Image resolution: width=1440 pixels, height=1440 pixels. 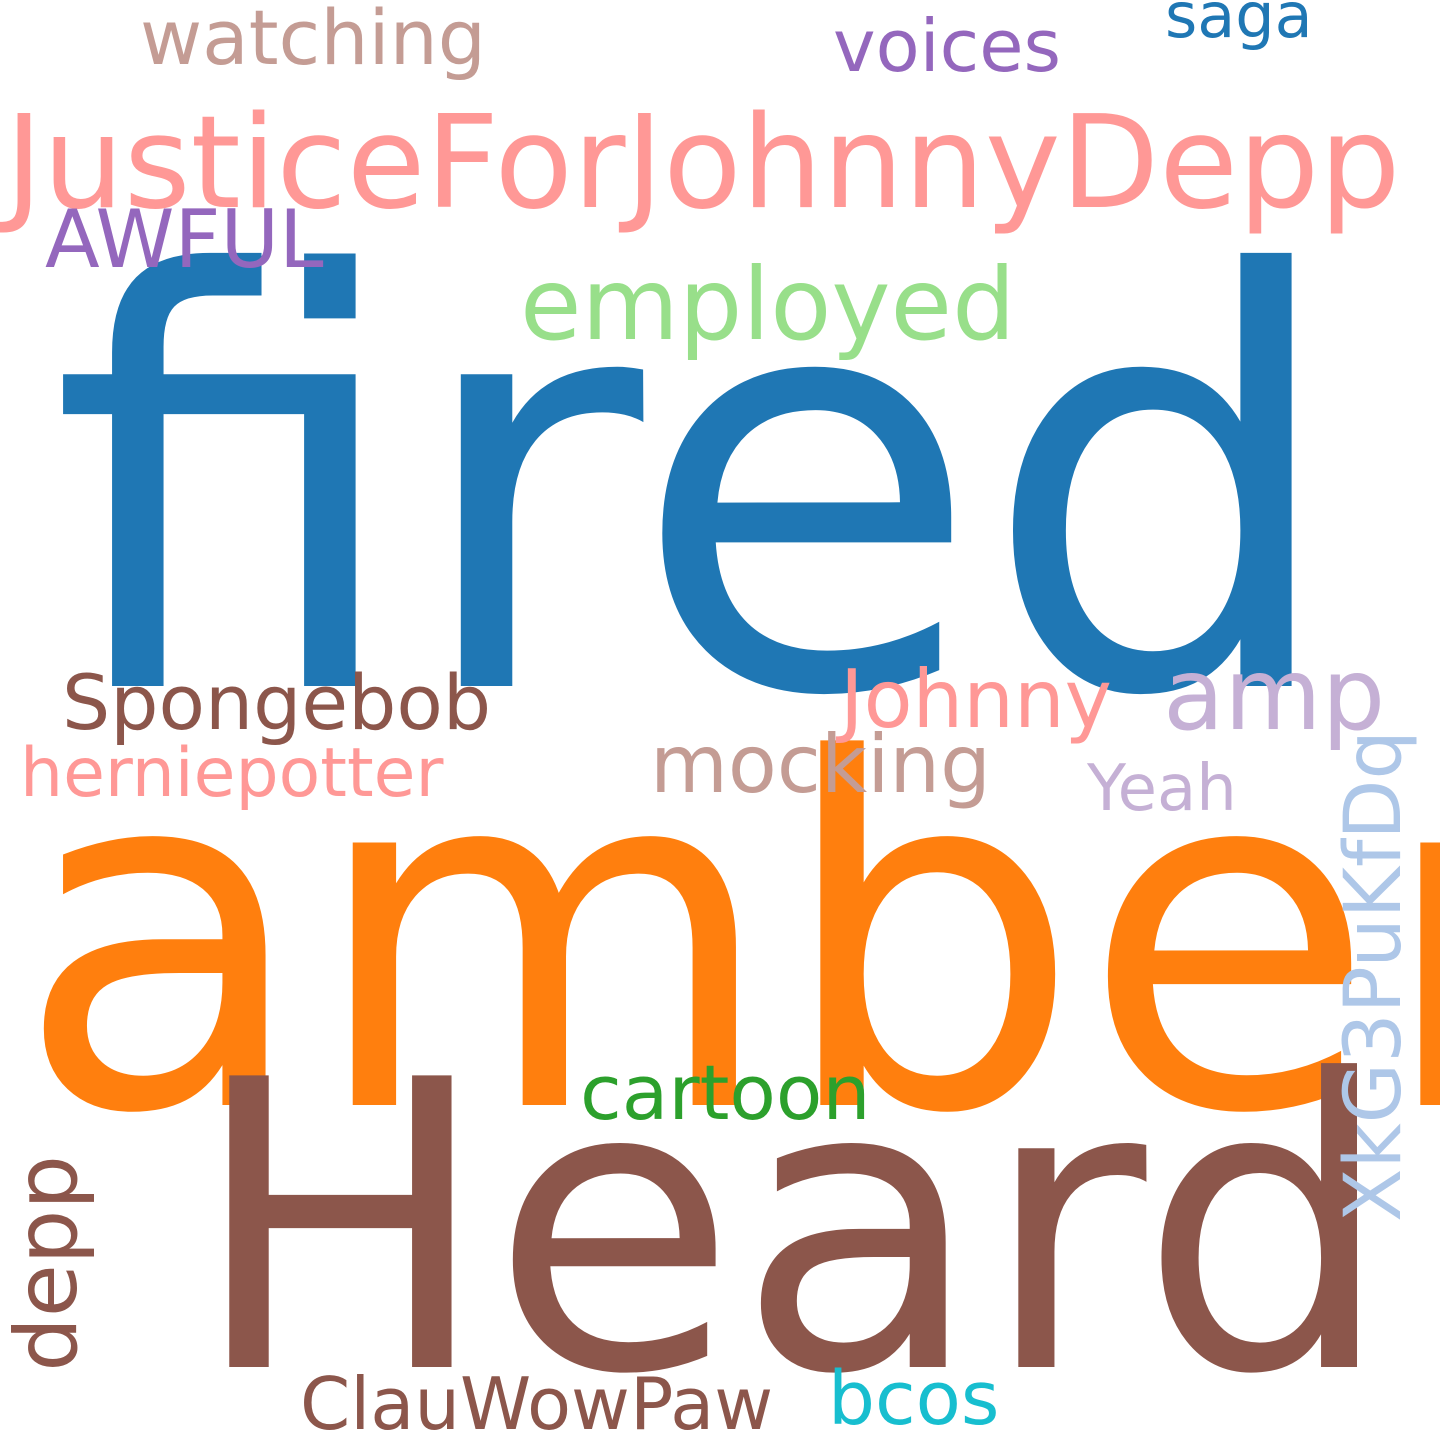 What do you see at coordinates (313, 41) in the screenshot?
I see `word-watching: watching` at bounding box center [313, 41].